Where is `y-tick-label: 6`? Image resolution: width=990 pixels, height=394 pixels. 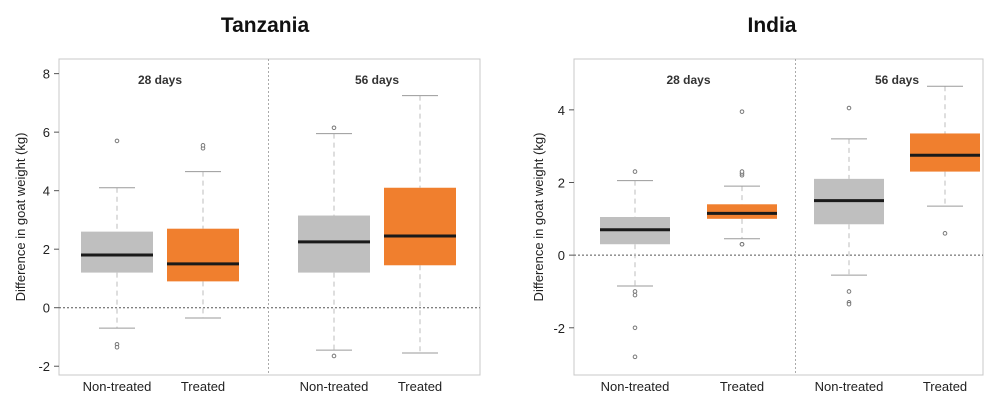
y-tick-label: 6 is located at coordinates (46, 132).